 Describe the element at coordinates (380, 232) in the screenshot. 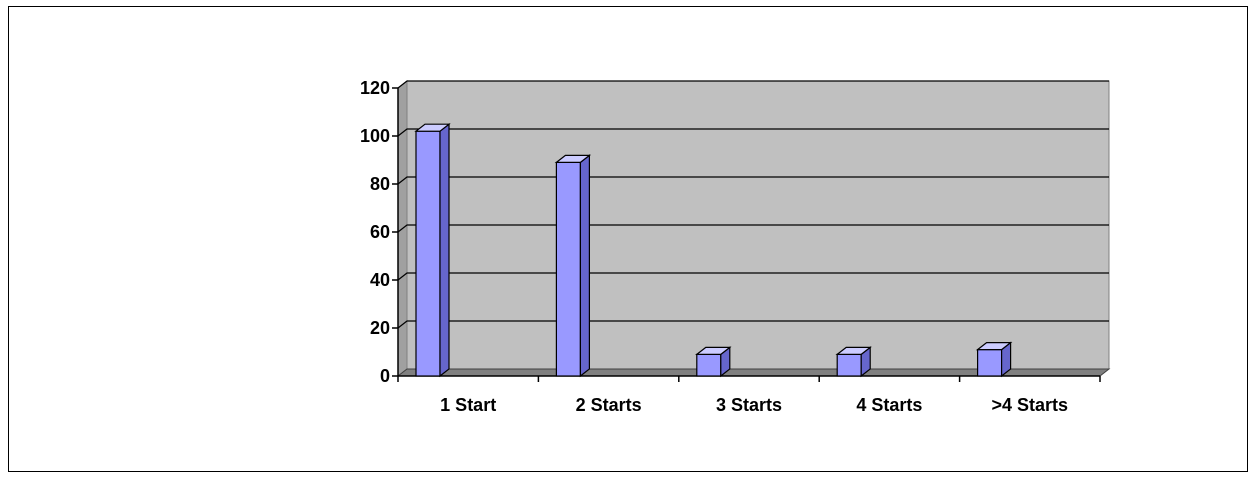

I see `y-tick-label: 60` at that location.